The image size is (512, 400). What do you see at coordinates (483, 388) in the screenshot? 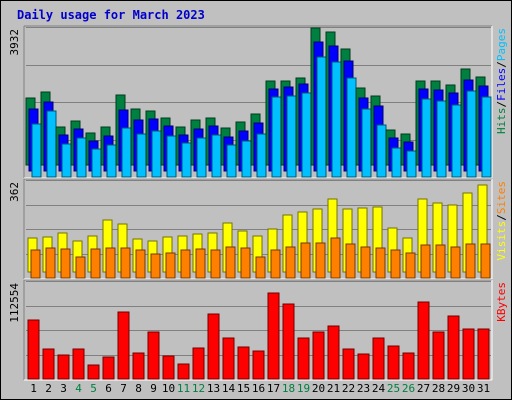
I see `day-label-31: 31` at bounding box center [483, 388].